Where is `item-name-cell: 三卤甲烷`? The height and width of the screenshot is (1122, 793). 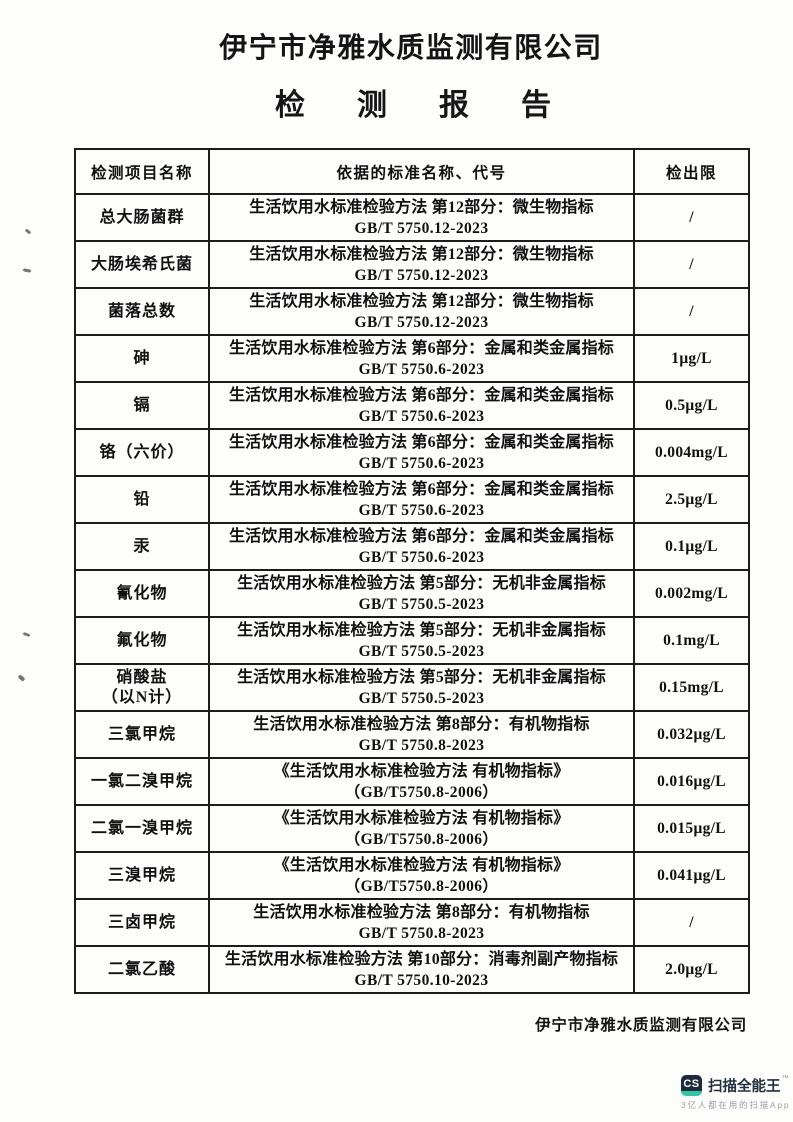 item-name-cell: 三卤甲烷 is located at coordinates (142, 922).